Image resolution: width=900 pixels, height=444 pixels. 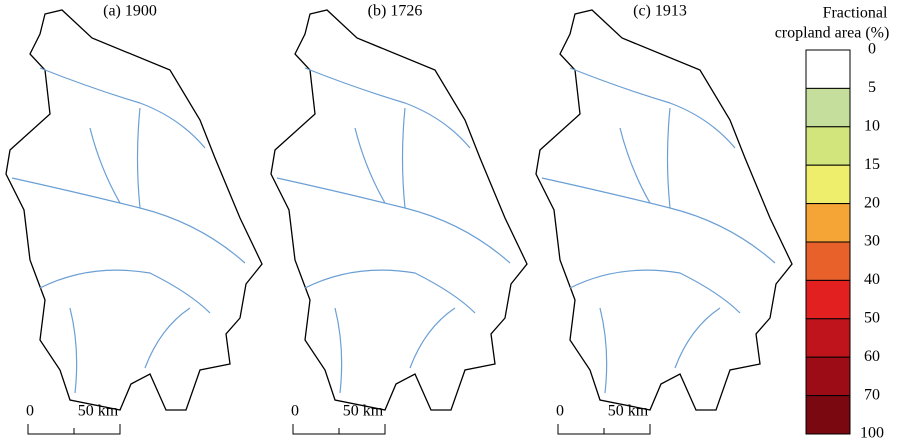 What do you see at coordinates (855, 13) in the screenshot?
I see `legend-title: Fractional` at bounding box center [855, 13].